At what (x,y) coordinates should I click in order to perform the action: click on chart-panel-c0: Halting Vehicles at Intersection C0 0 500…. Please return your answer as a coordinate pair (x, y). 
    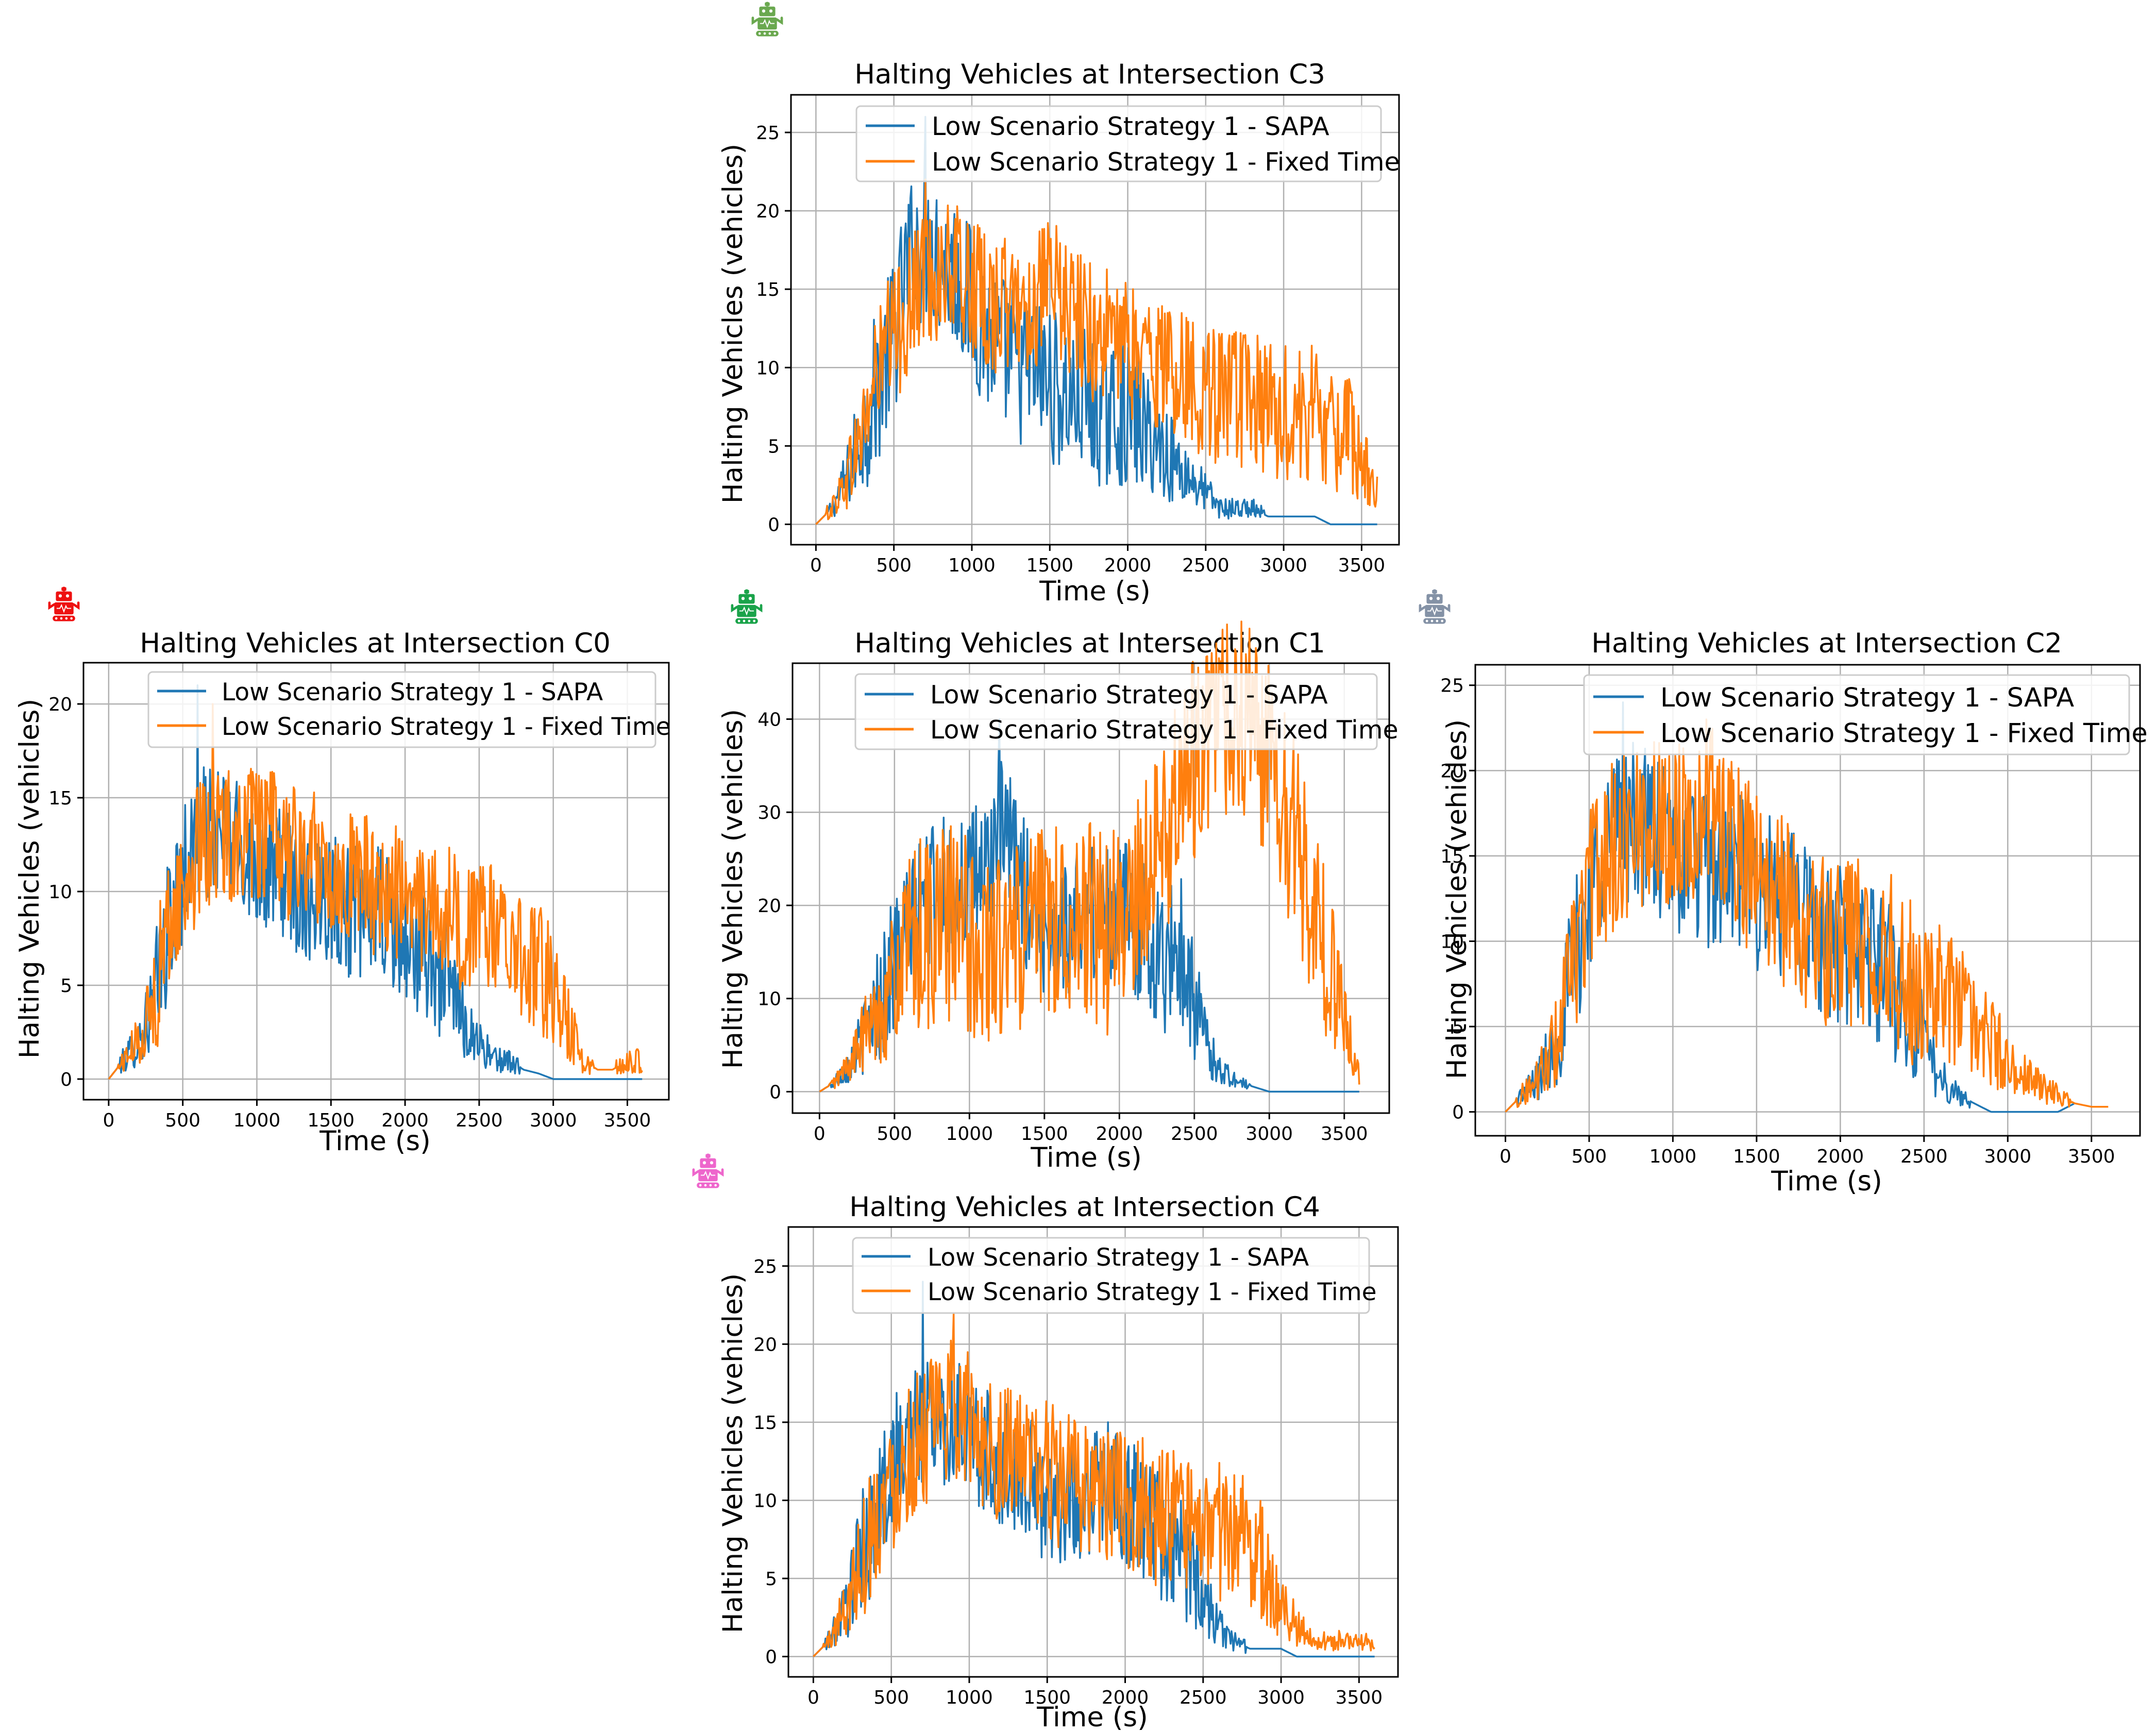
    Looking at the image, I should click on (342, 871).